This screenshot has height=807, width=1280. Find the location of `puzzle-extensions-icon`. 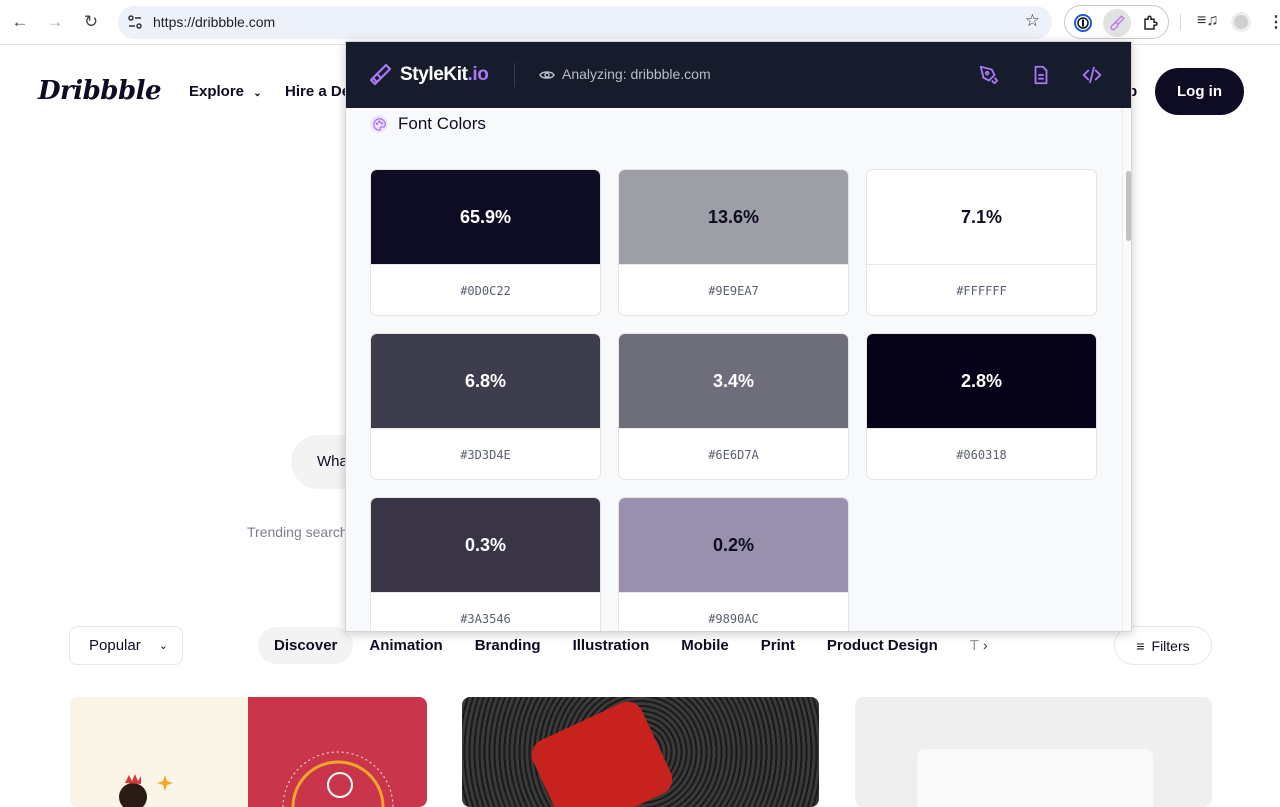

puzzle-extensions-icon is located at coordinates (1151, 23).